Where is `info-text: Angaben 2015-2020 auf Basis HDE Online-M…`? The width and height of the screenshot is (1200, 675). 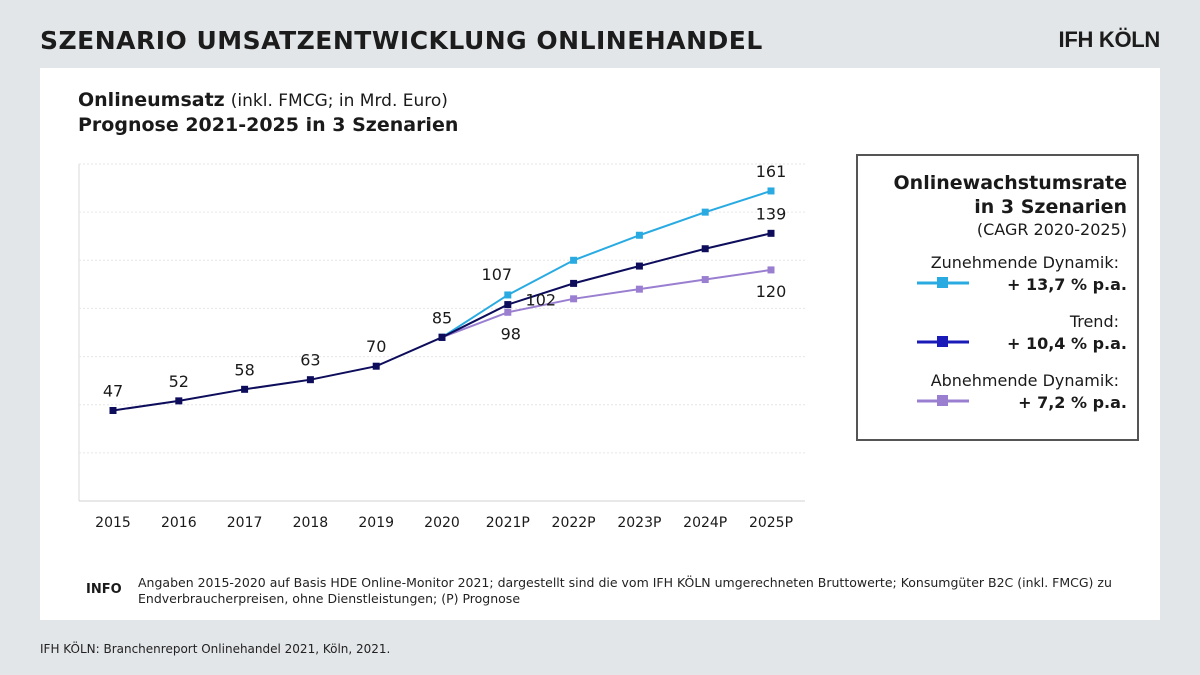 info-text: Angaben 2015-2020 auf Basis HDE Online-M… is located at coordinates (625, 590).